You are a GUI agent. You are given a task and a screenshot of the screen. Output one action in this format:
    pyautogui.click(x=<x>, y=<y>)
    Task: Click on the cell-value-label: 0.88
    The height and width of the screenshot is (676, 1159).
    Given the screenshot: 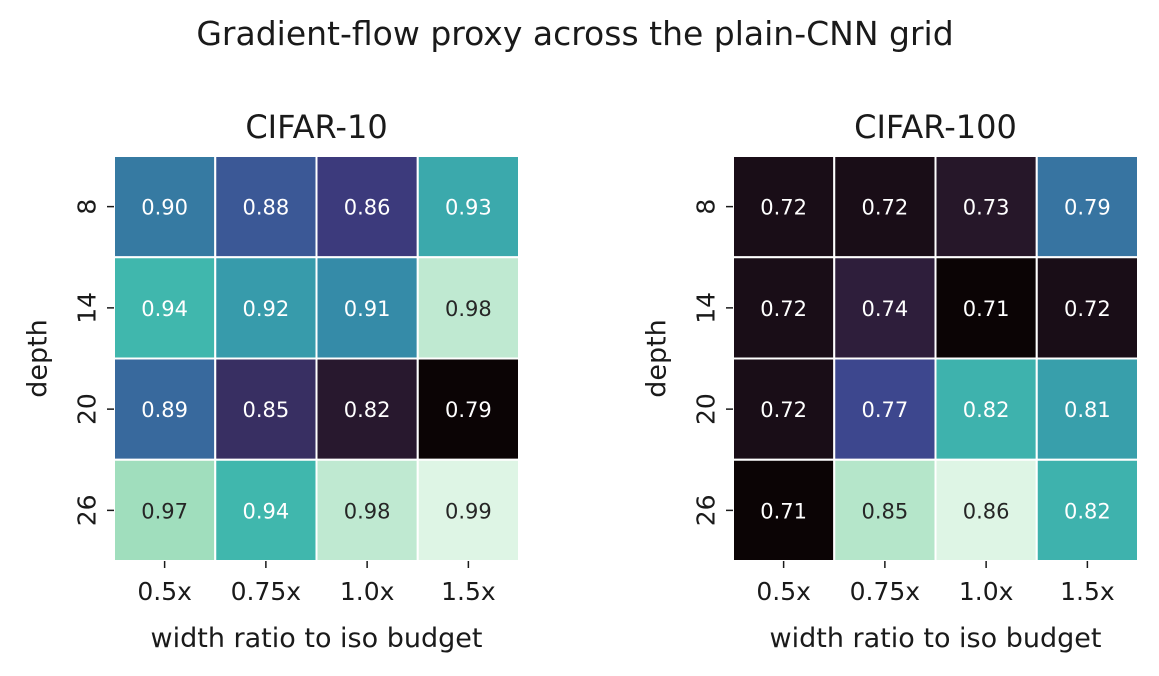 What is the action you would take?
    pyautogui.click(x=265, y=208)
    